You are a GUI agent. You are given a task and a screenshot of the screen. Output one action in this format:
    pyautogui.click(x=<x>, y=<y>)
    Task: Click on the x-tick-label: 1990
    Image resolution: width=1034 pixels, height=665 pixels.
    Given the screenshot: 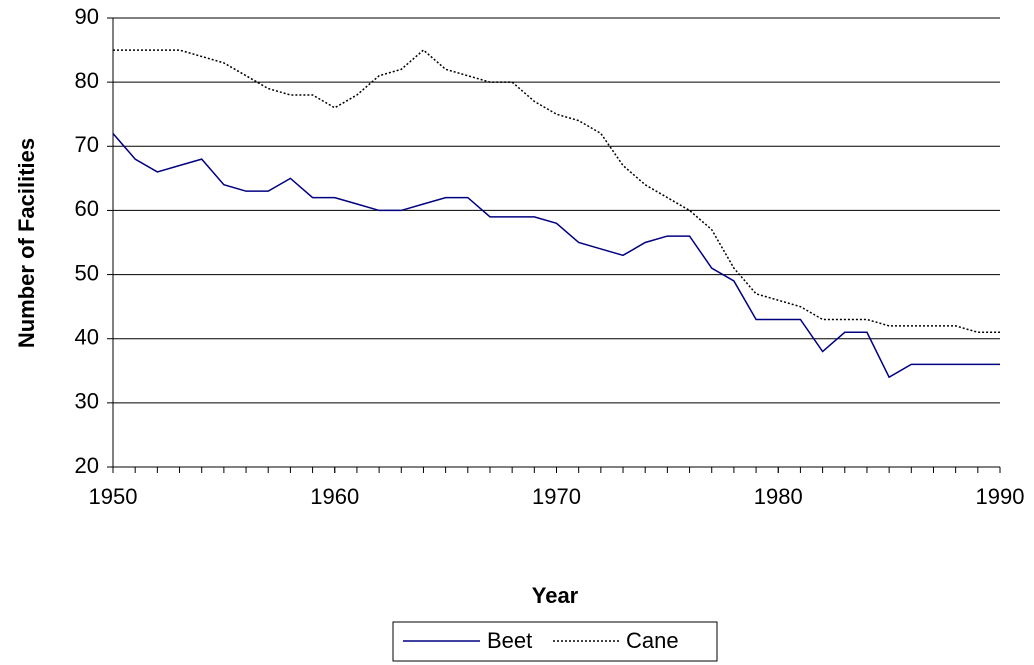 What is the action you would take?
    pyautogui.click(x=1000, y=496)
    